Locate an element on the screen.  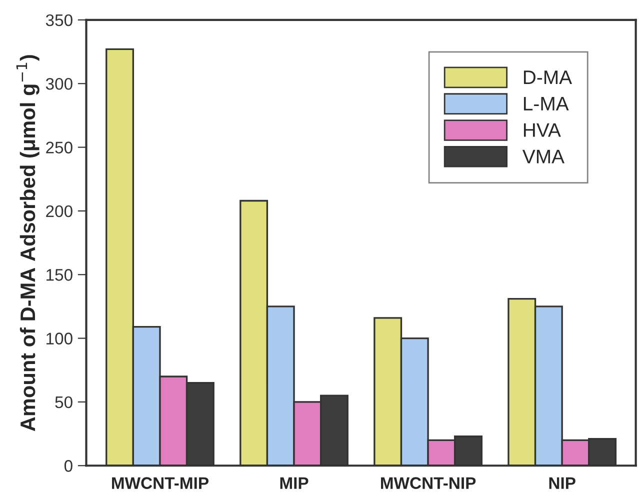
y-tick-label: 200 is located at coordinates (59, 211).